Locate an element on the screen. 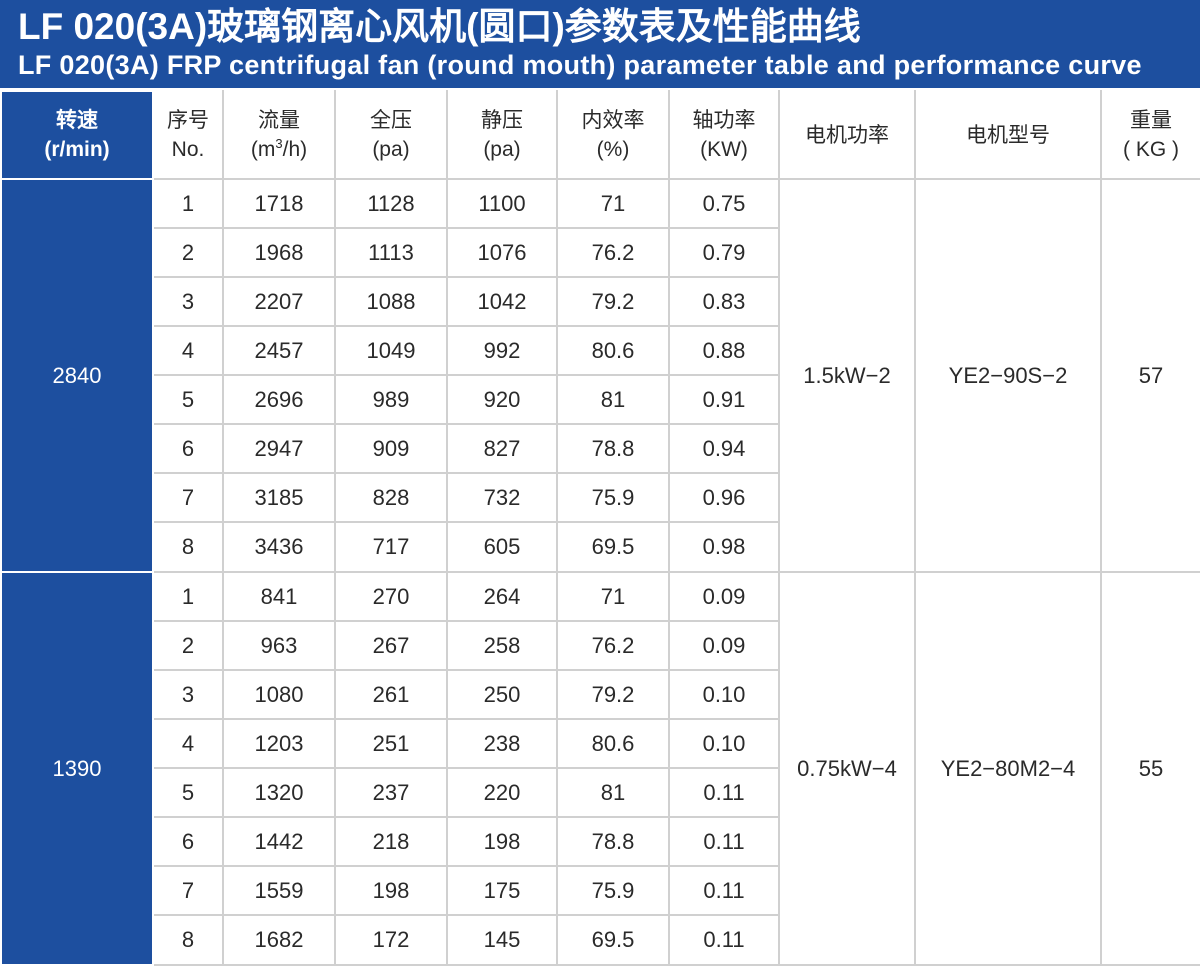 The height and width of the screenshot is (969, 1200). cell-flow: 1559 is located at coordinates (279, 890).